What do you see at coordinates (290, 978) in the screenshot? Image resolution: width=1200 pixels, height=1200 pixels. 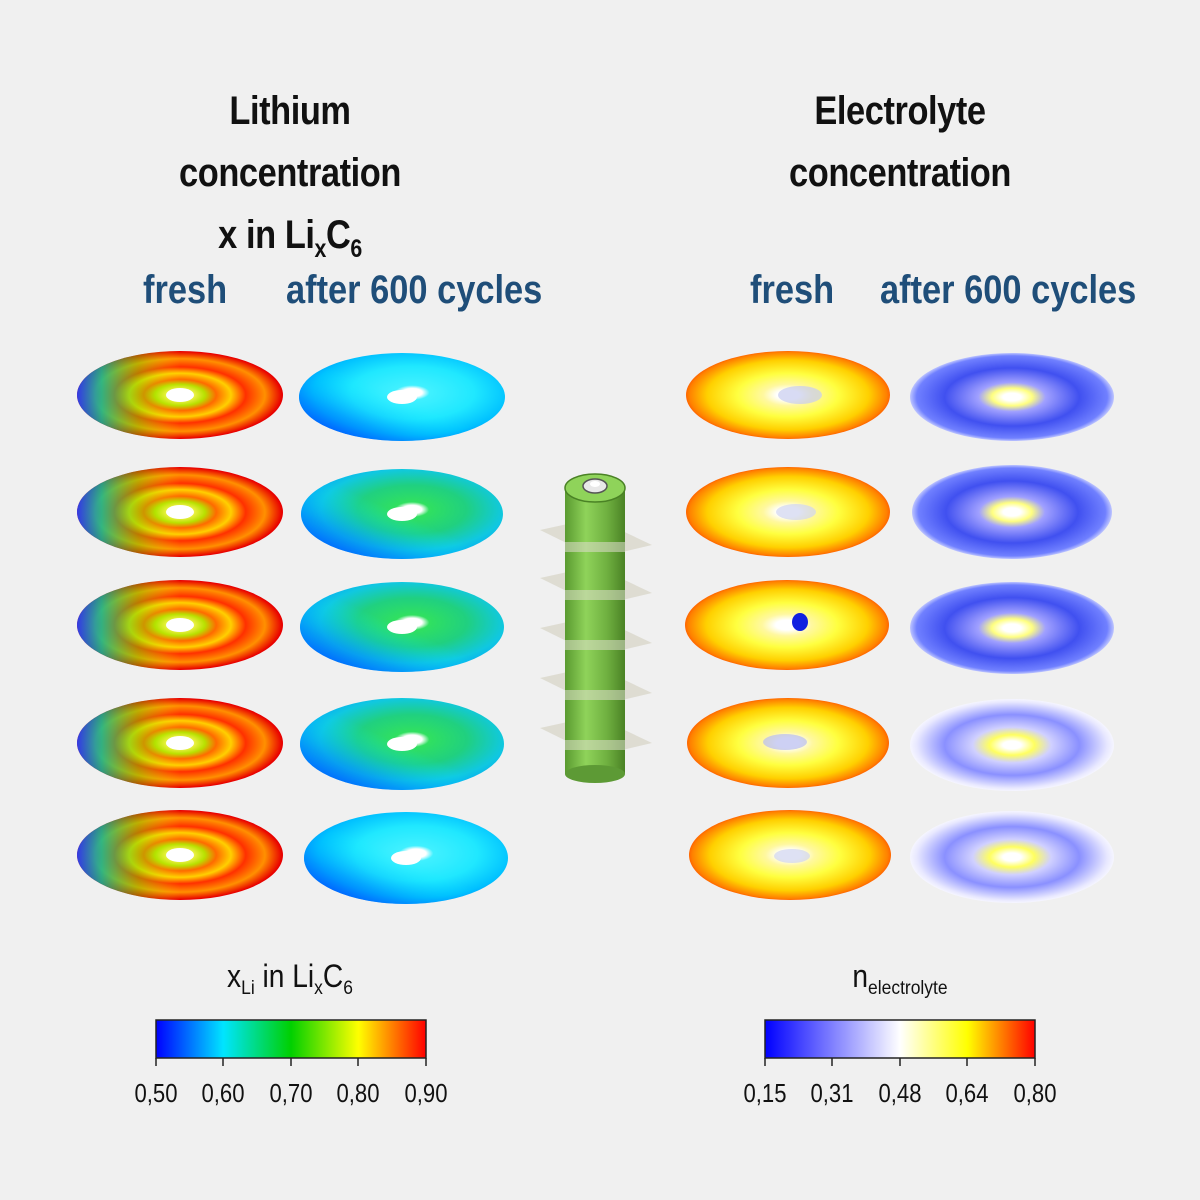 I see `lithium-colorbar-title: xLi in LixC6` at bounding box center [290, 978].